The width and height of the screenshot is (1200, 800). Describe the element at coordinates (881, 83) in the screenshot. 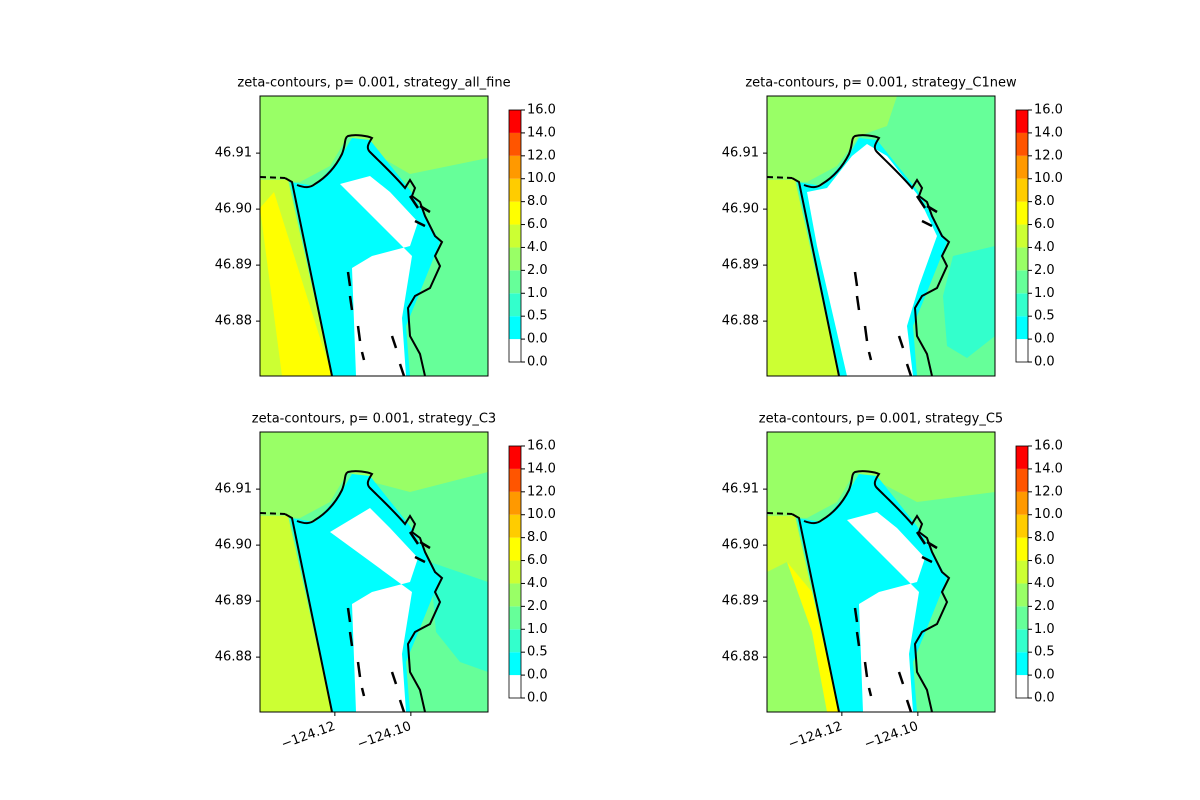

I see `panel-title: zeta-contours, p= 0.001, strategy_C1new` at that location.